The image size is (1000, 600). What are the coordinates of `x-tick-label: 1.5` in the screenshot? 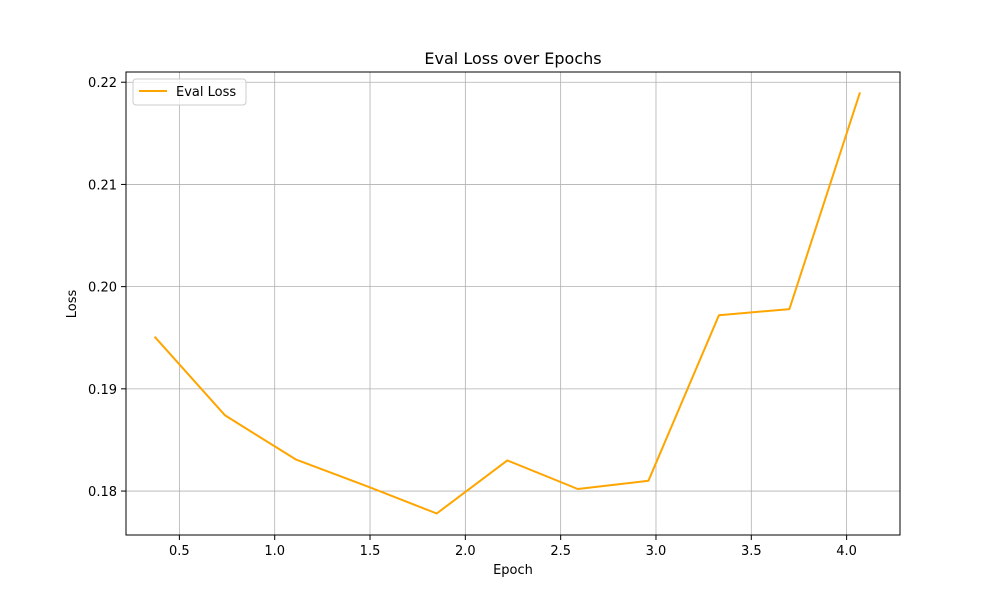 It's located at (370, 551).